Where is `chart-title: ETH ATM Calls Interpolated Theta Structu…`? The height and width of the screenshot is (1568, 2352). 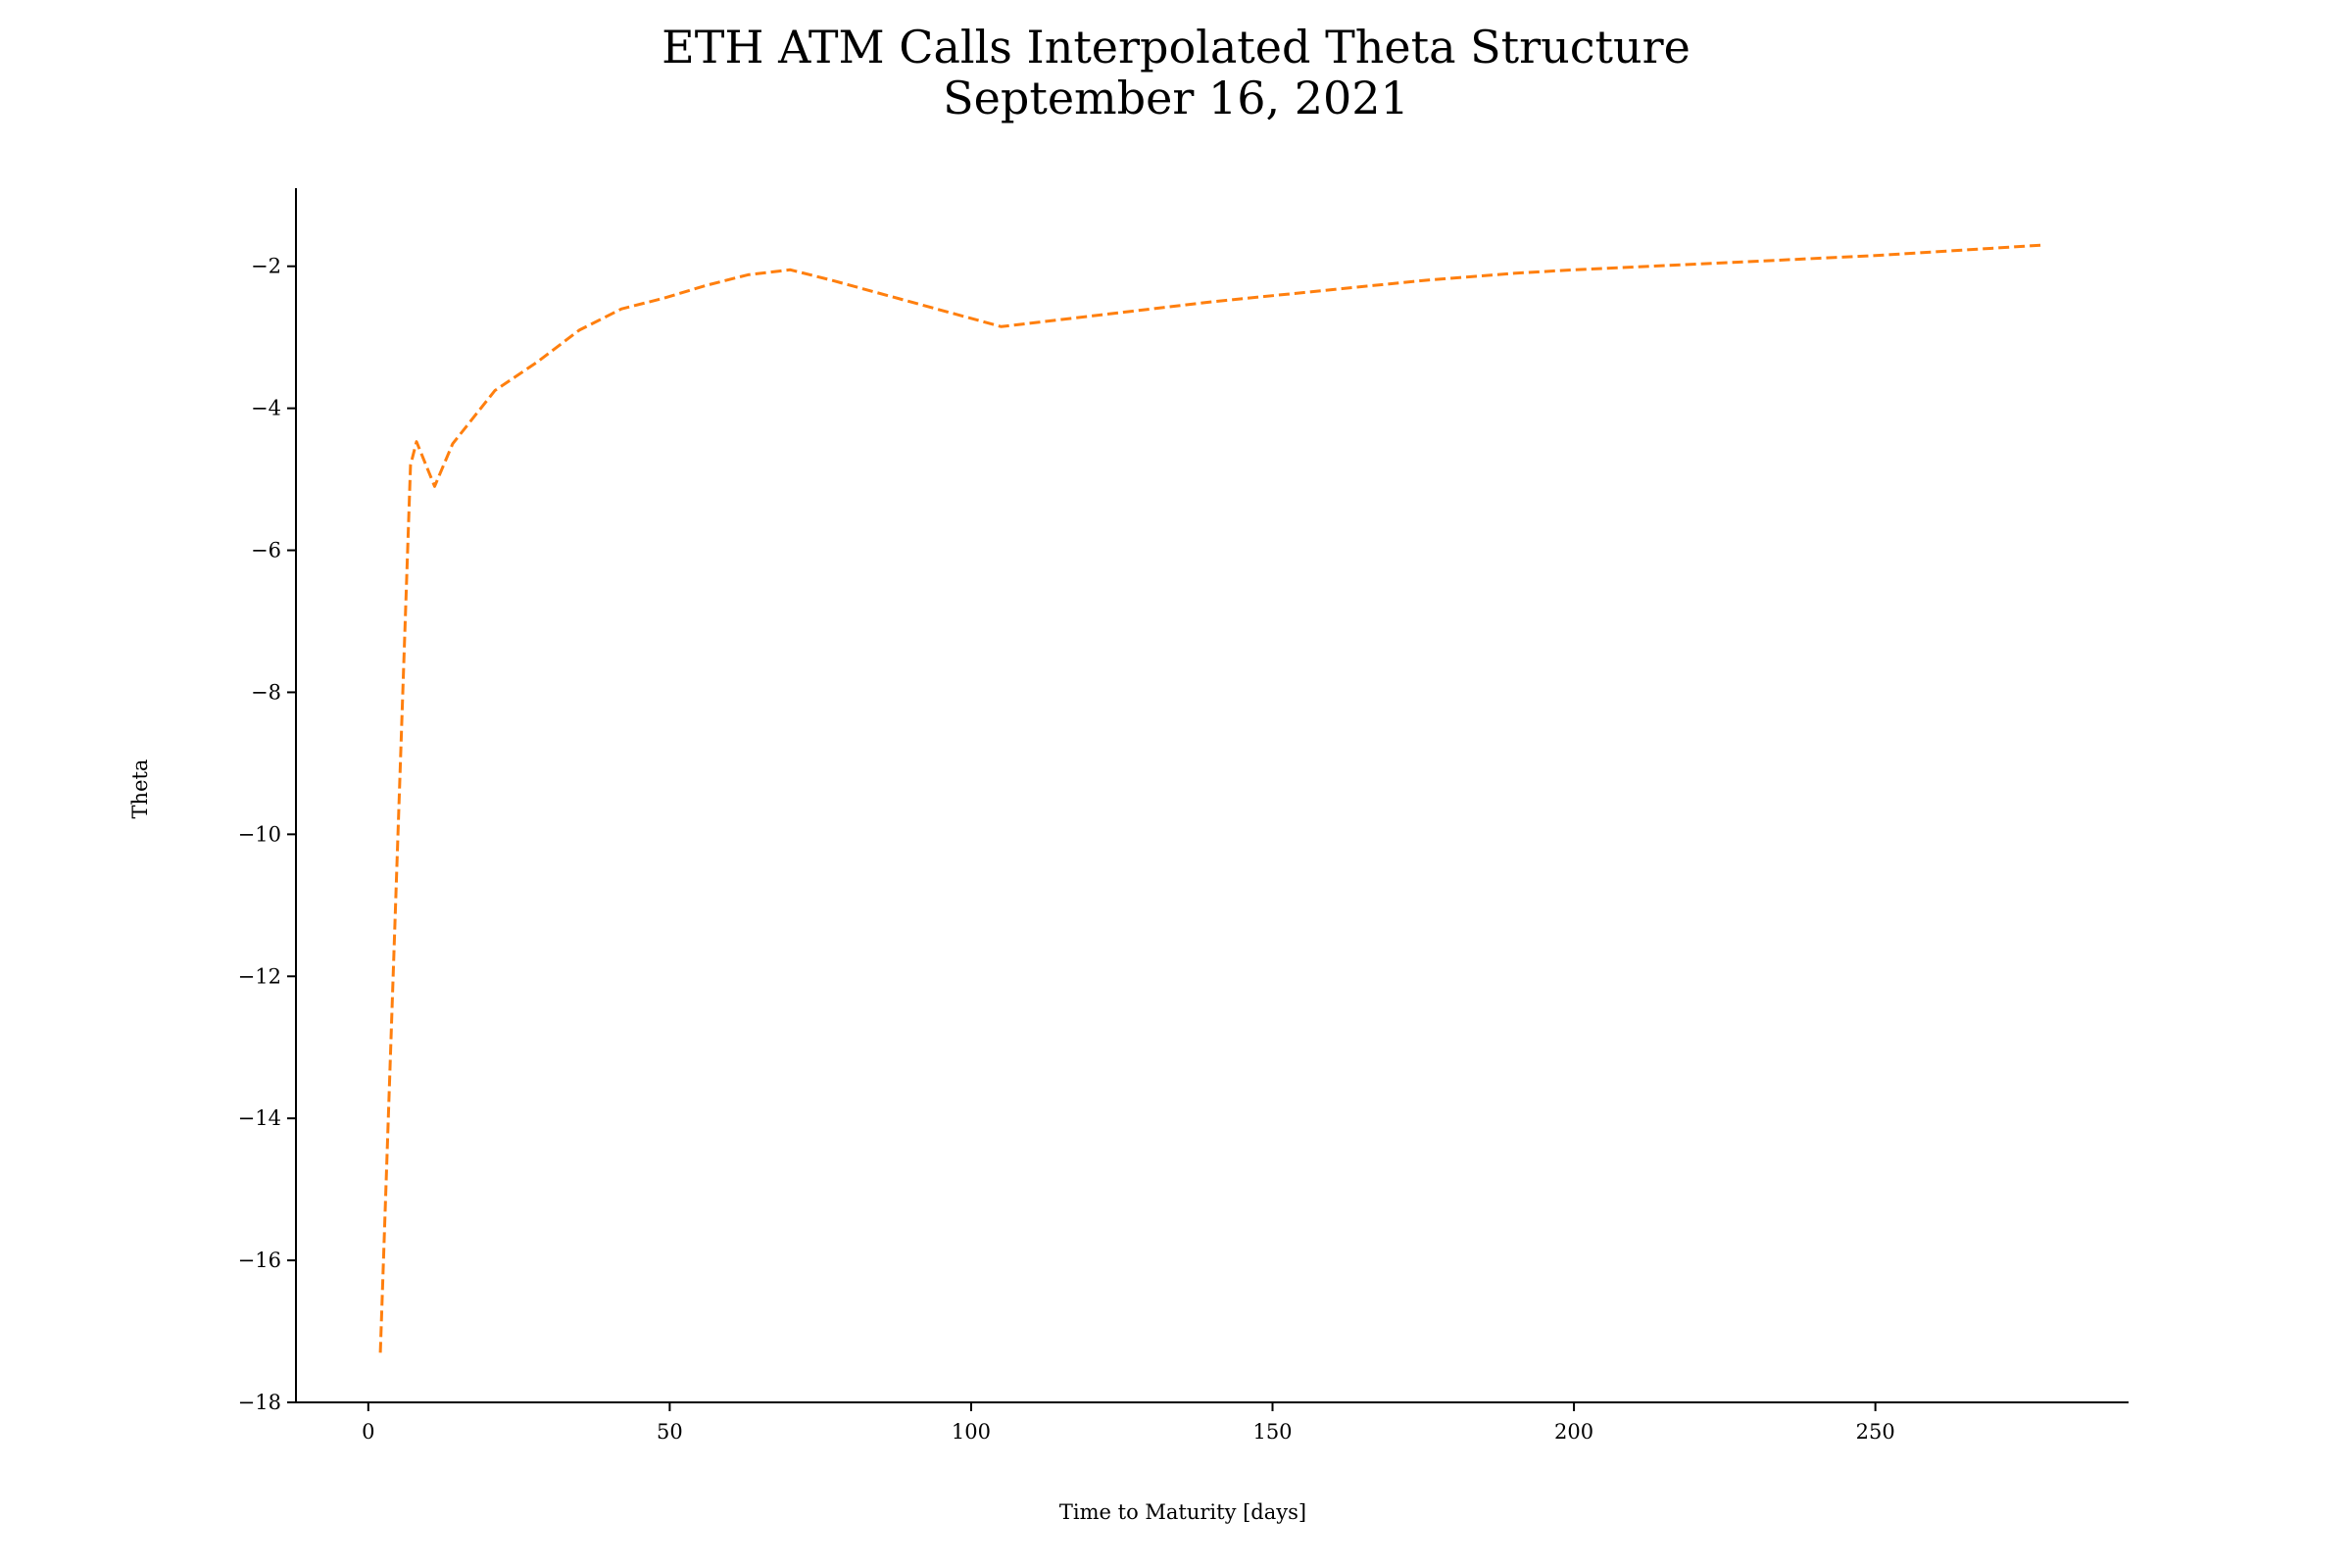
chart-title: ETH ATM Calls Interpolated Theta Structu… is located at coordinates (1176, 47).